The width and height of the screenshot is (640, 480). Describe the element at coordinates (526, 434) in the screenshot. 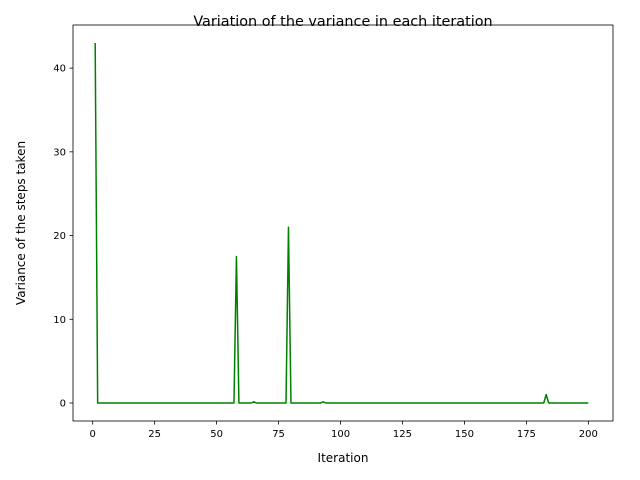

I see `x-tick-label: 175` at that location.